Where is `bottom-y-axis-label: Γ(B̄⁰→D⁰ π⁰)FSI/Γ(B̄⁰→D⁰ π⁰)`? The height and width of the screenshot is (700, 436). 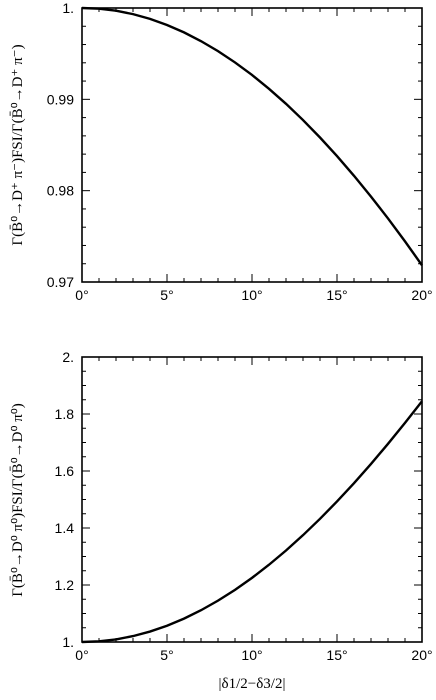
bottom-y-axis-label: Γ(B̄⁰→D⁰ π⁰)FSI/Γ(B̄⁰→D⁰ π⁰) is located at coordinates (18, 500).